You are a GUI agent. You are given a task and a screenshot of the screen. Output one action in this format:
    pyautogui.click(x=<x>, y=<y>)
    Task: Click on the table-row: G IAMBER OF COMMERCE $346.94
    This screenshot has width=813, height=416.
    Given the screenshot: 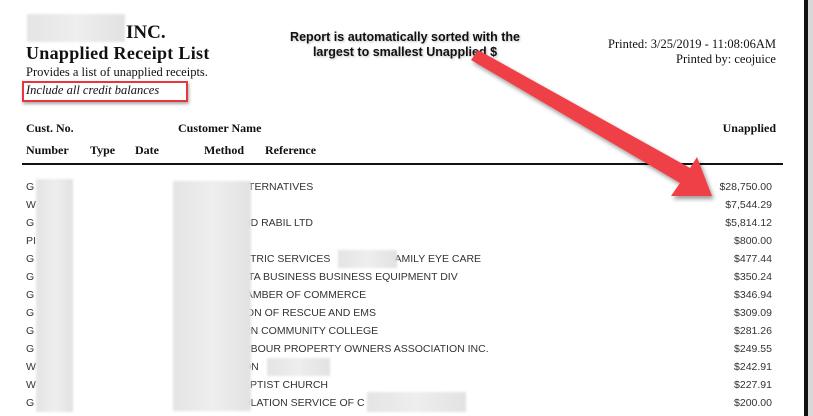 What is the action you would take?
    pyautogui.click(x=406, y=298)
    